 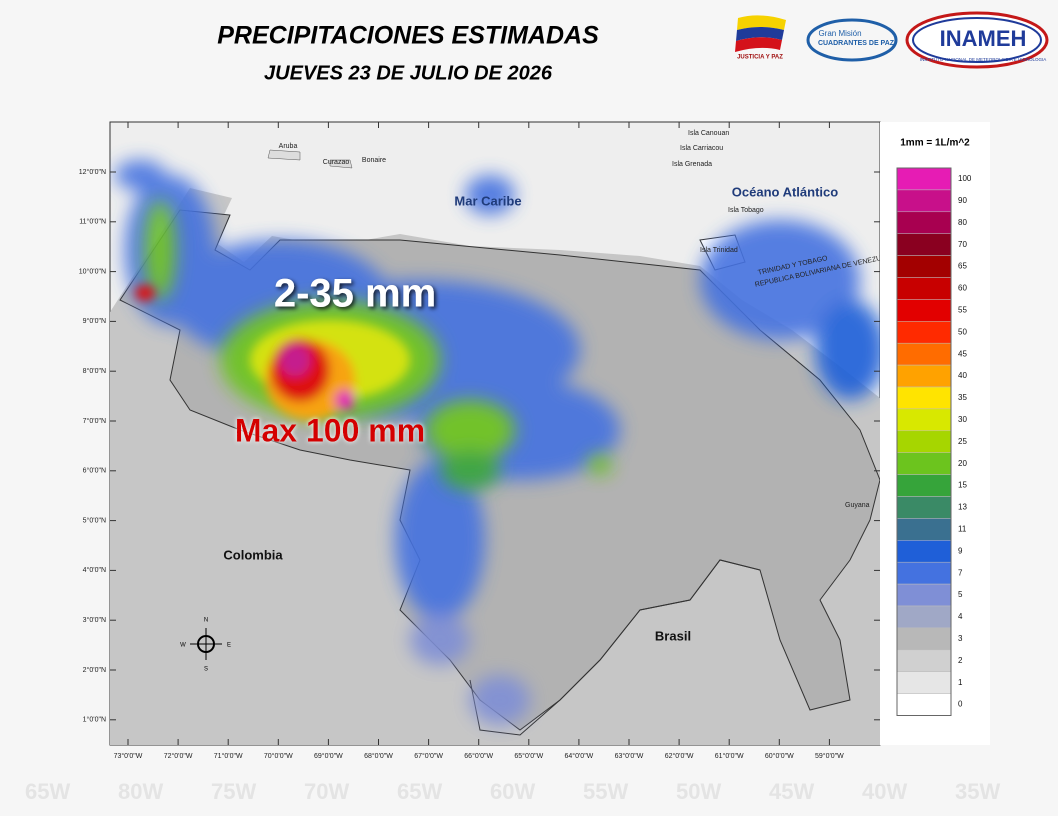 I want to click on place-label: Mar Caribe, so click(x=487, y=200).